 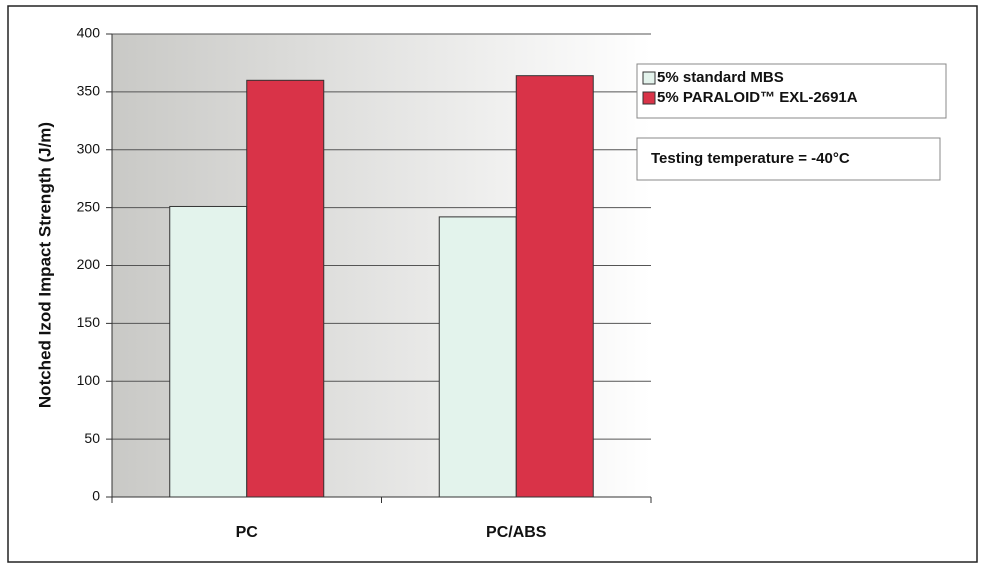 I want to click on x-tick-label: PC, so click(x=247, y=532).